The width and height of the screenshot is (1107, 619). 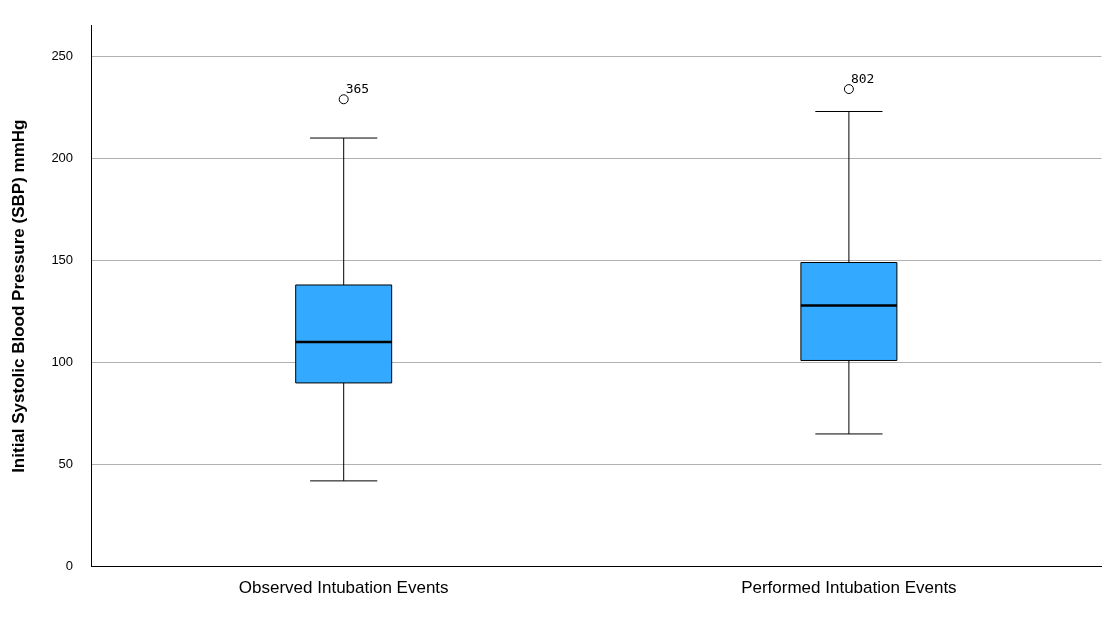 I want to click on y-tick-label: 250, so click(x=62, y=55).